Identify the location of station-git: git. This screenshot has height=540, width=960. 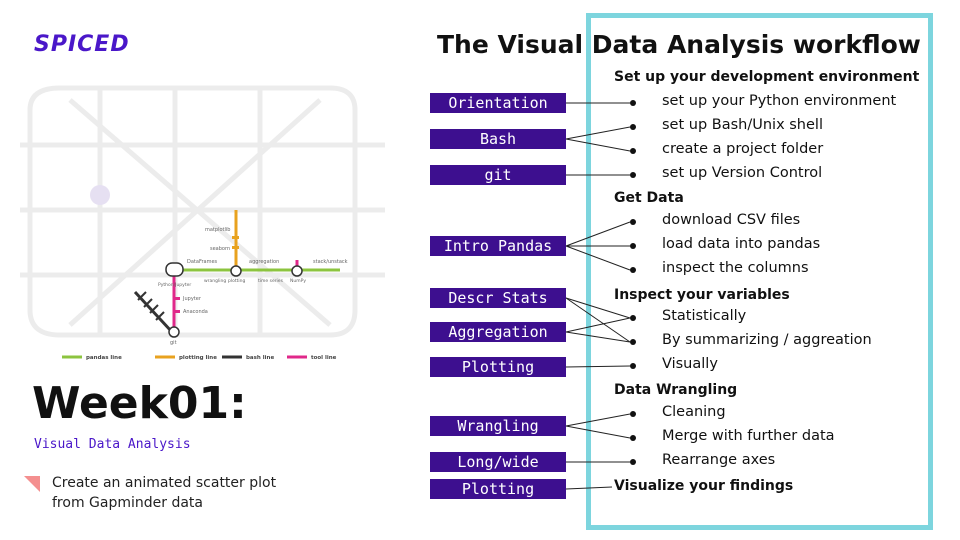
(173, 343).